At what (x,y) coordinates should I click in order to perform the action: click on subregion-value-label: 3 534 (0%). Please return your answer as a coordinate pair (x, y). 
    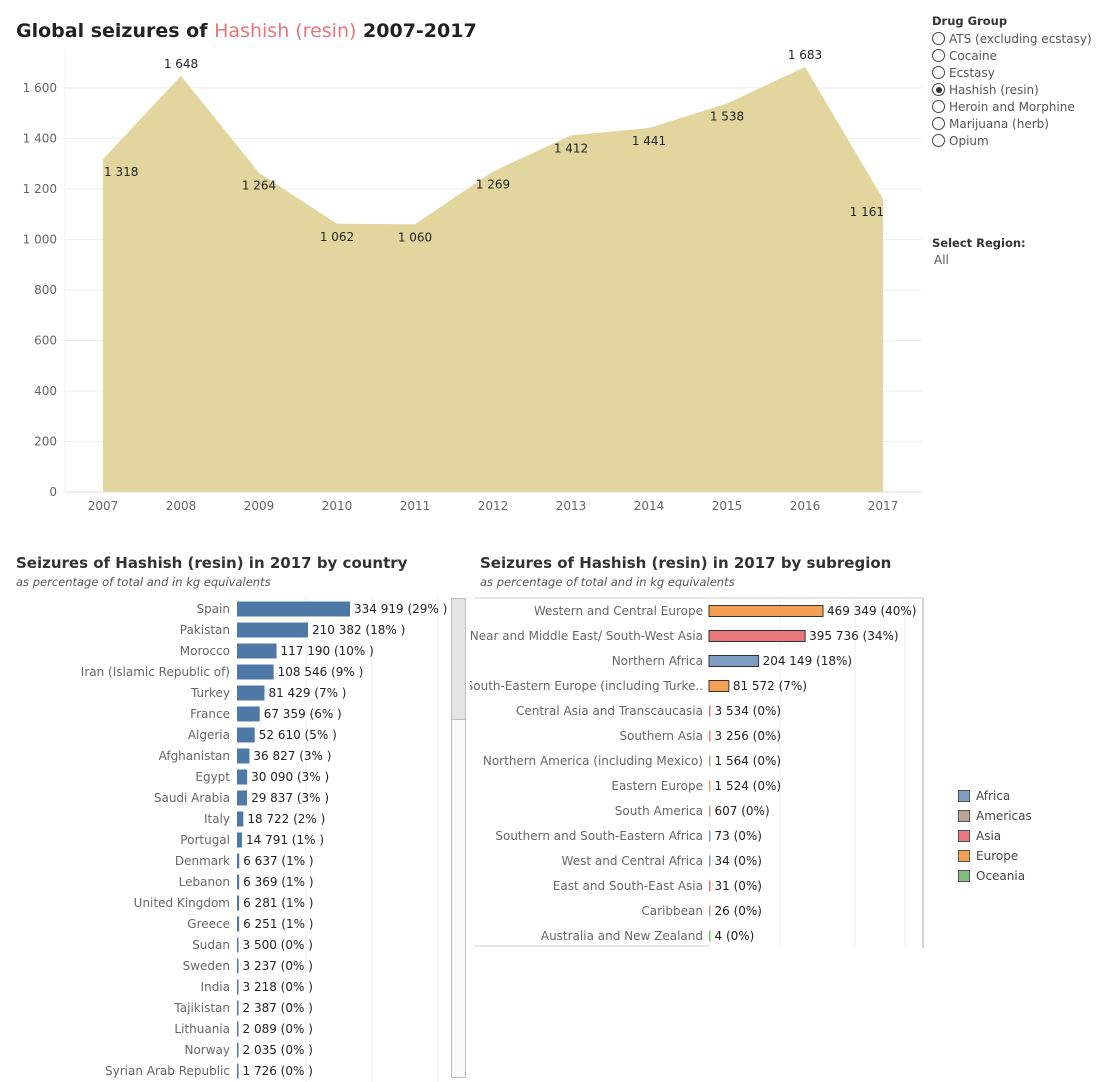
    Looking at the image, I should click on (748, 711).